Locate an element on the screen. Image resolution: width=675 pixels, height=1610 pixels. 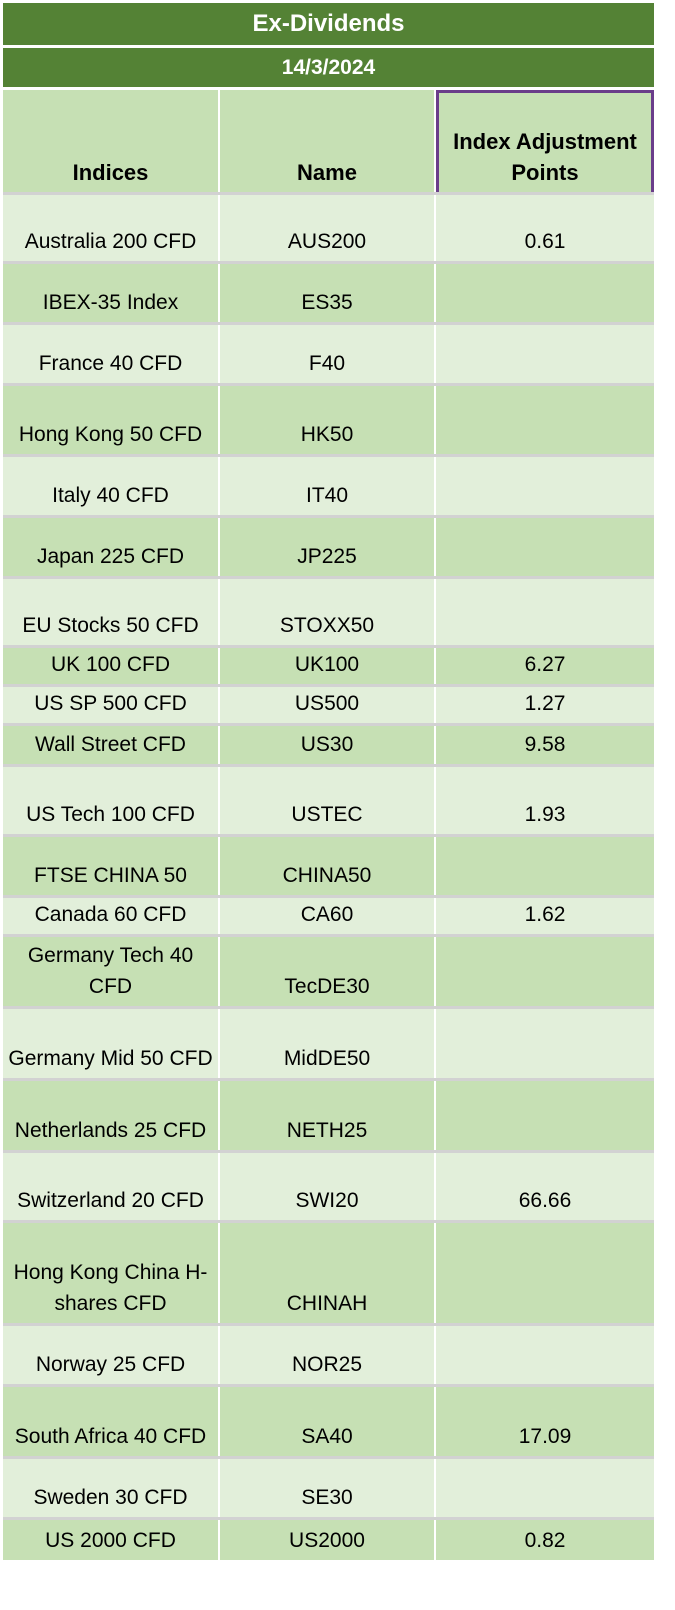
cell-index: Japan 225 CFD is located at coordinates (111, 547).